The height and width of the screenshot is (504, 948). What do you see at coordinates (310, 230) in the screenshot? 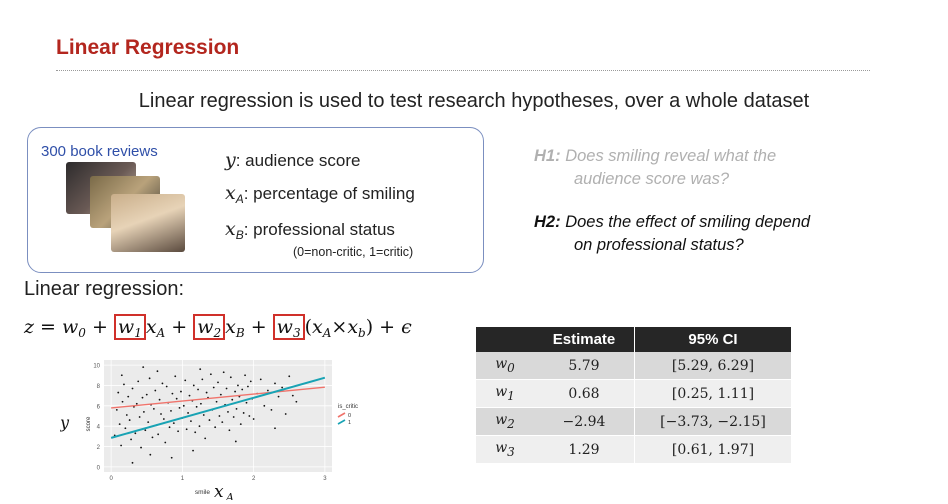
I see `variable-xb-definition: xB: professional status` at bounding box center [310, 230].